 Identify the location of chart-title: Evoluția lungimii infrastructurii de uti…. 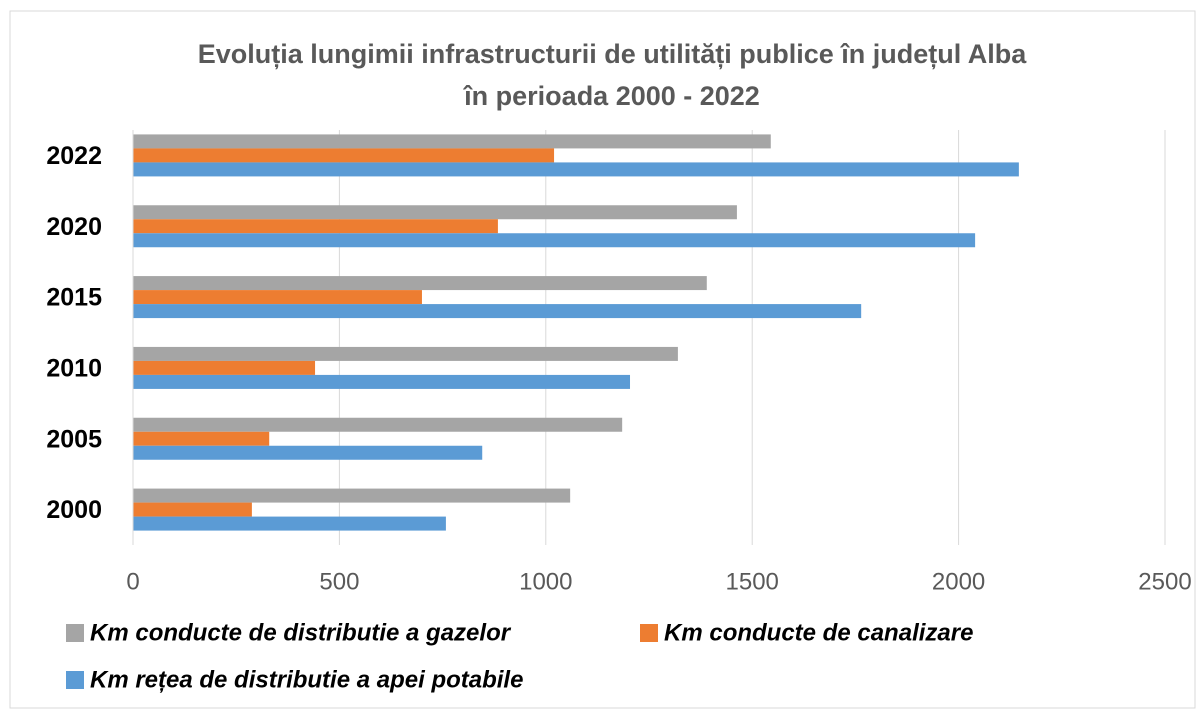
(613, 54).